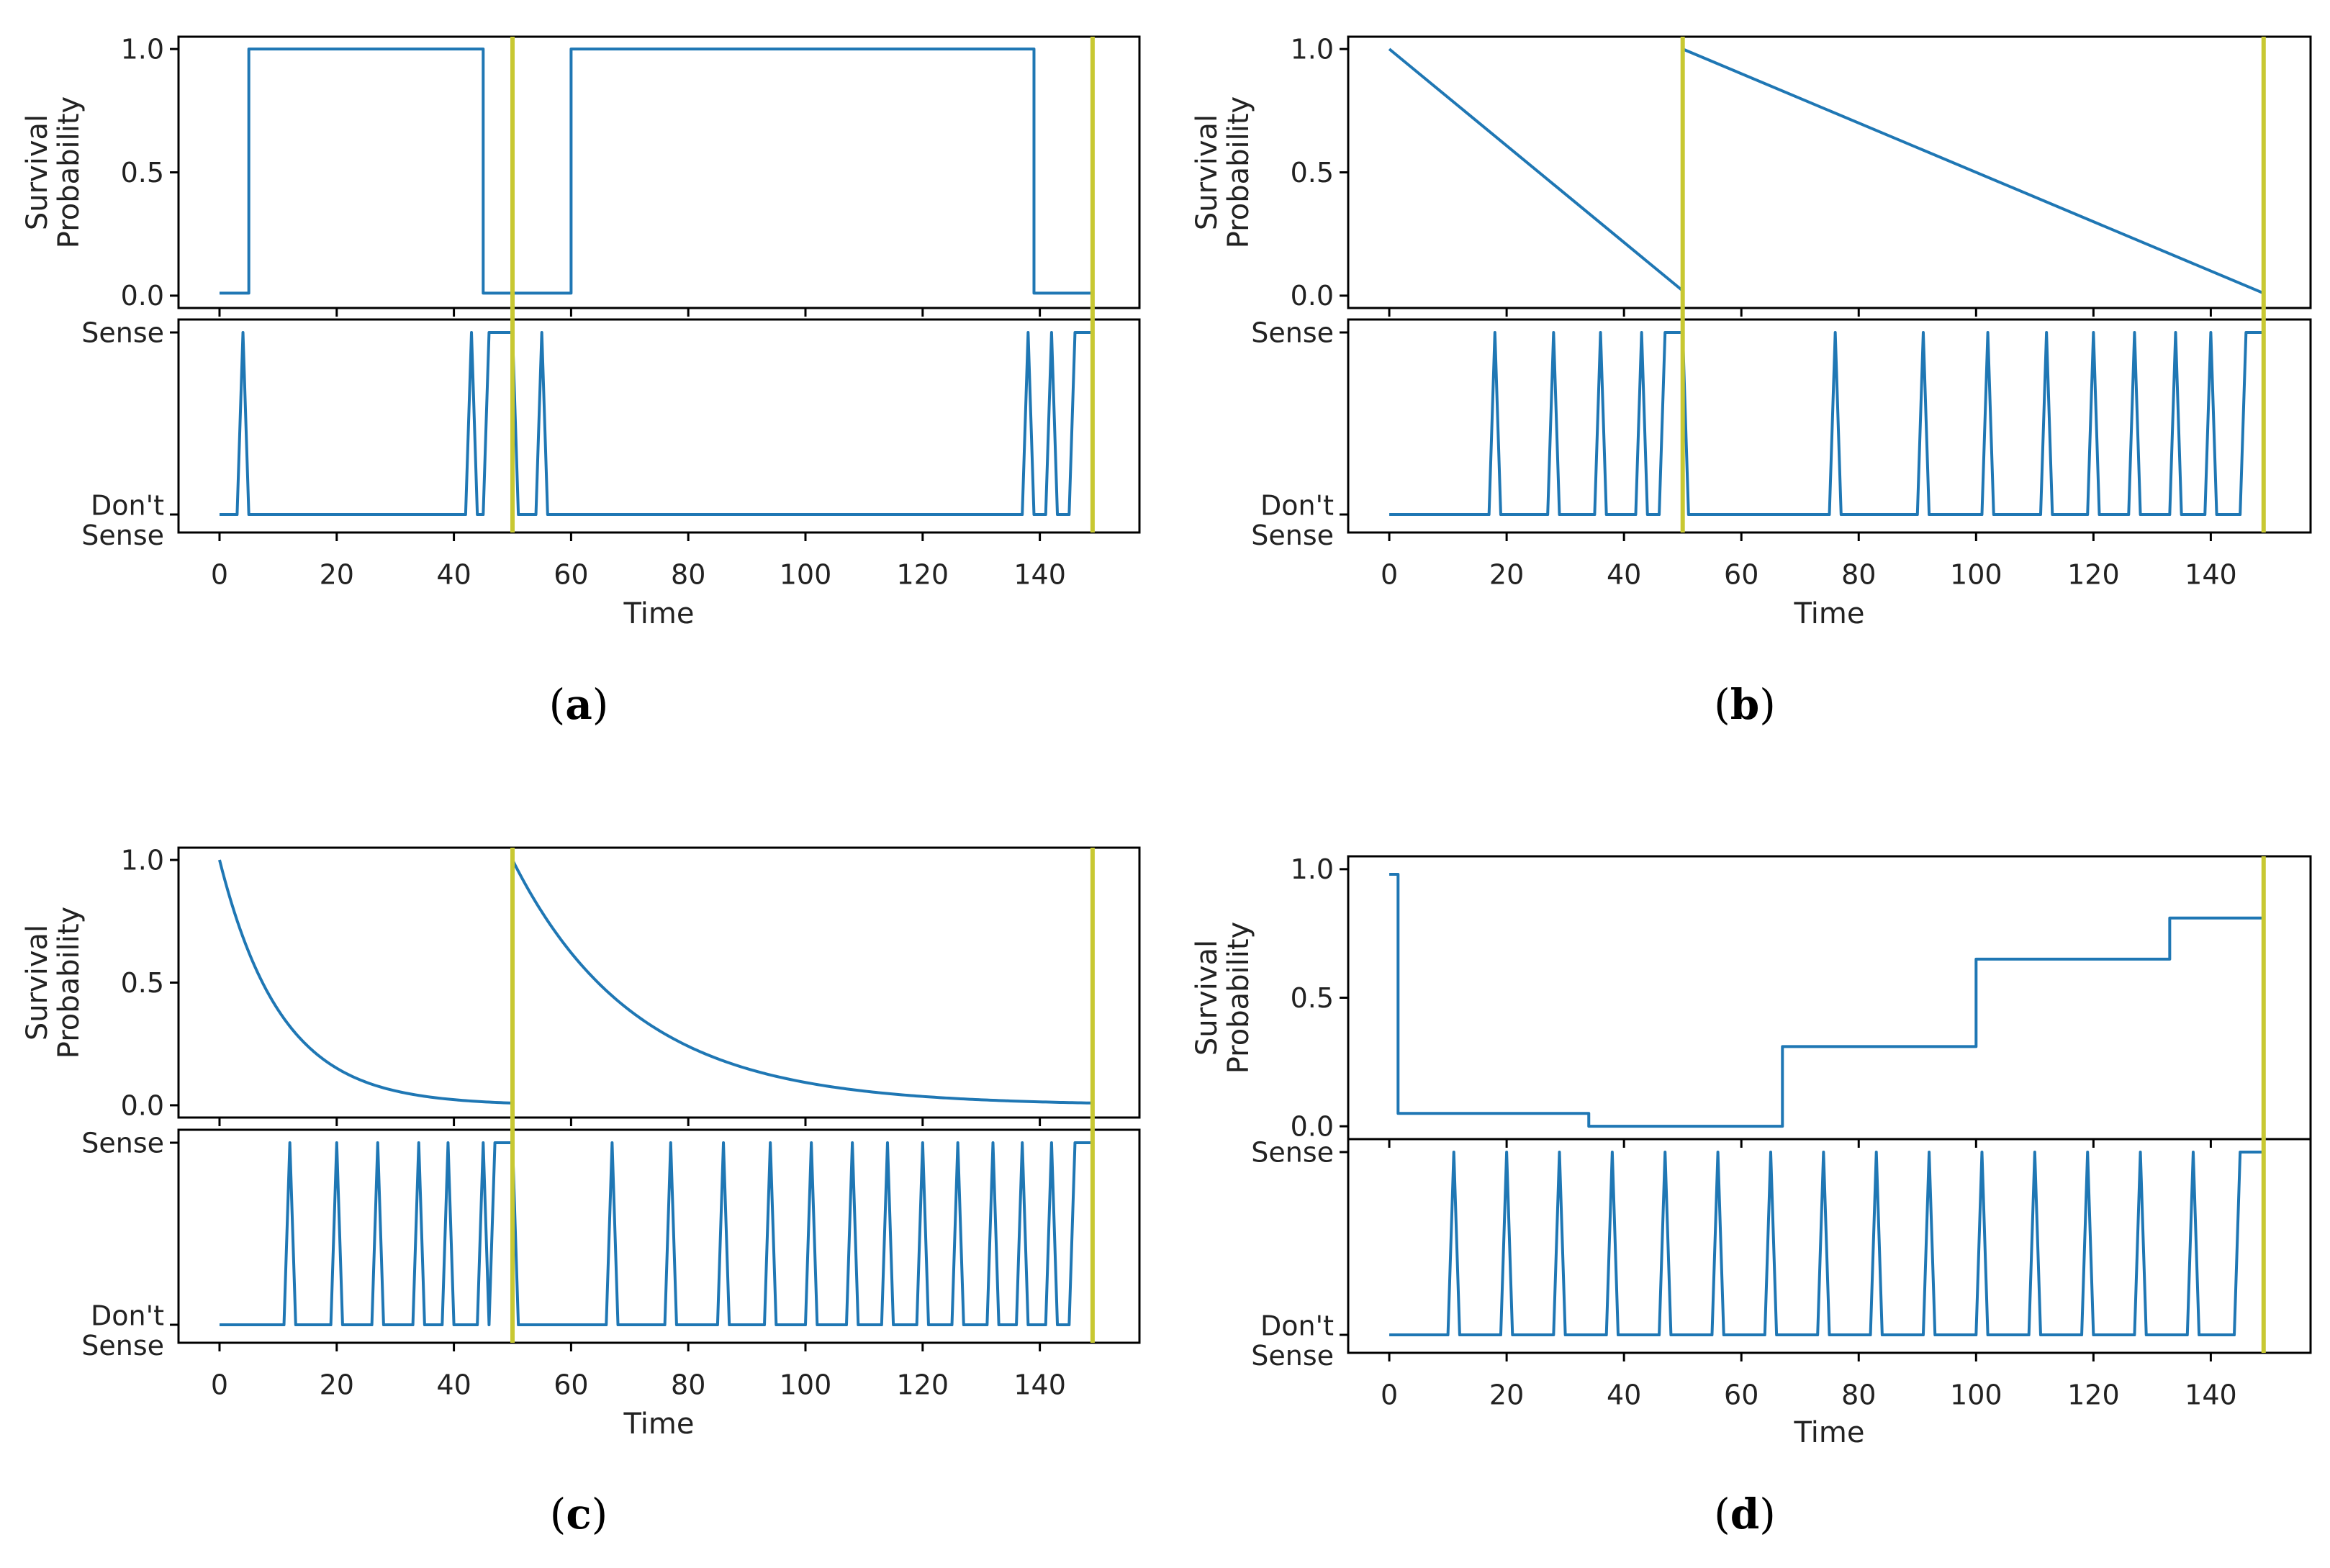  Describe the element at coordinates (1745, 1514) in the screenshot. I see `caption-d: (d)` at that location.